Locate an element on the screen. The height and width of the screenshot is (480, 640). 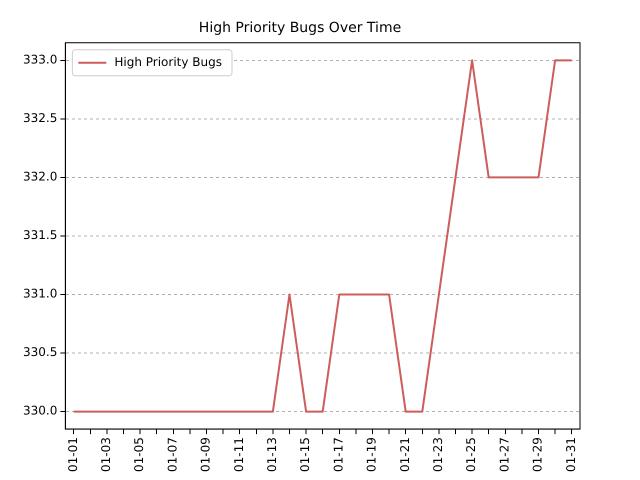
y-tick-label: 332.5 is located at coordinates (40, 118).